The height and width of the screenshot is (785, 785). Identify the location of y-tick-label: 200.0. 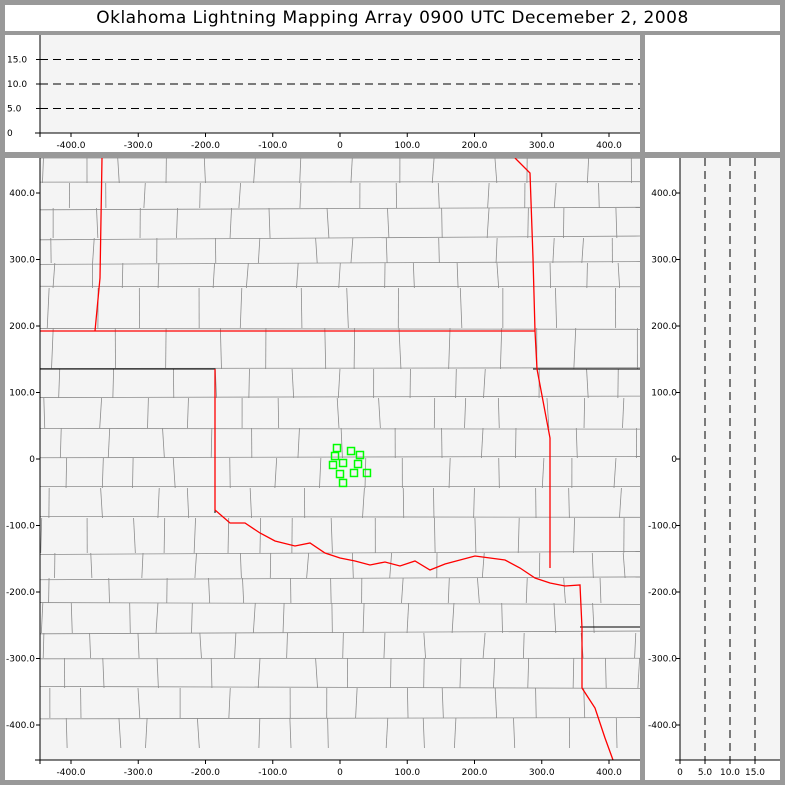
(22, 327).